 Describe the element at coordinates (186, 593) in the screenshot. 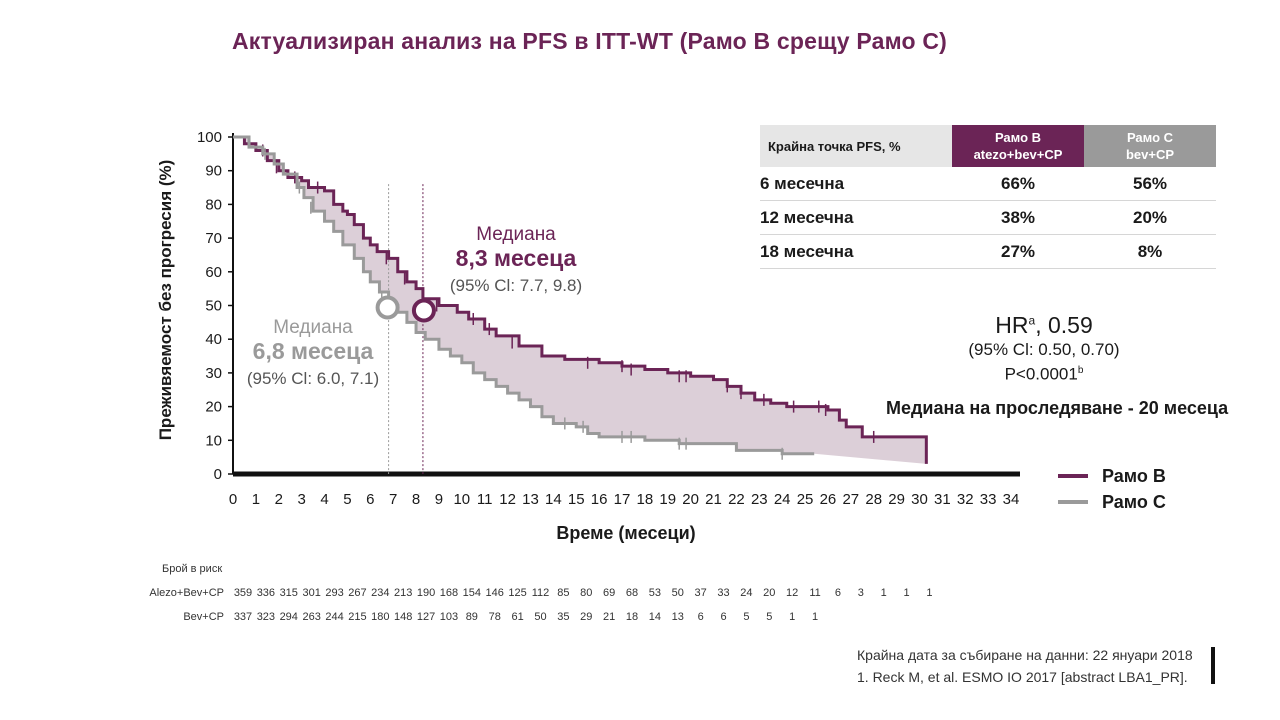

I see `risk-row-label: Alezo+Bev+CP` at that location.